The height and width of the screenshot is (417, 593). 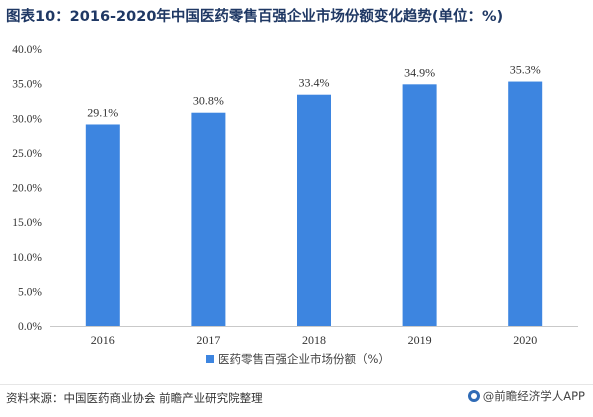 I want to click on bar-2017, so click(x=208, y=219).